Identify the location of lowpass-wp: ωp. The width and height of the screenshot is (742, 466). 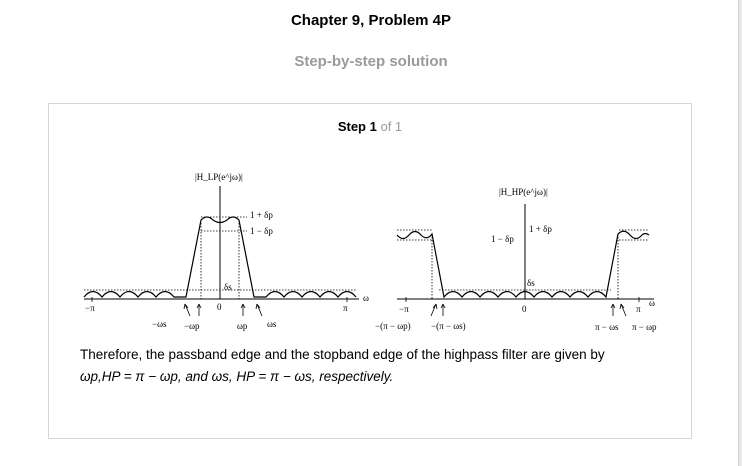
(242, 326).